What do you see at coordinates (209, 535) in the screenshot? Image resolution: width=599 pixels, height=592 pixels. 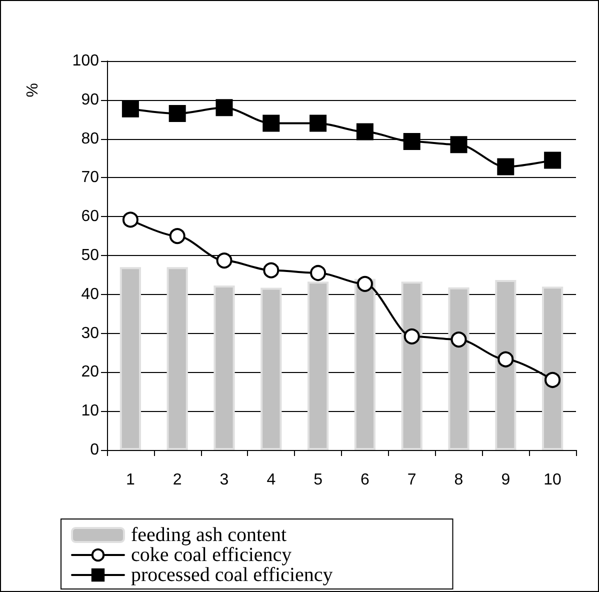 I see `legend-label: feeding ash content` at bounding box center [209, 535].